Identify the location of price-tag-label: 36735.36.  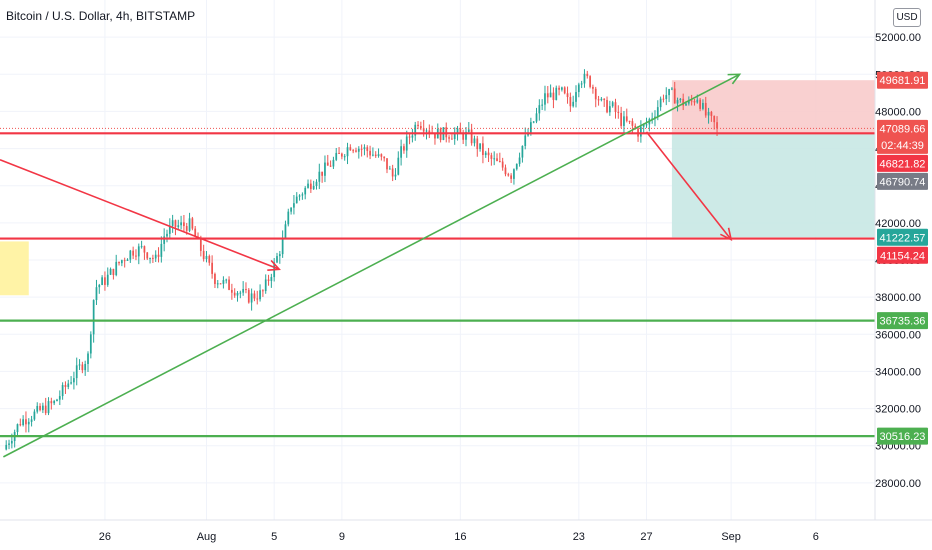
(903, 322).